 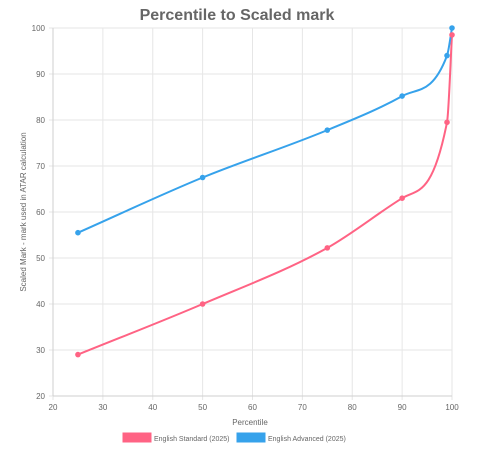 I want to click on x-tick-label: 50, so click(x=202, y=407).